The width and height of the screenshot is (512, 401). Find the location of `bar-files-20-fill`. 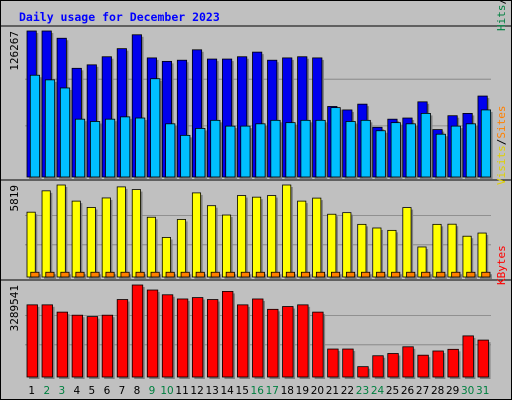

bar-files-20-fill is located at coordinates (320, 148).